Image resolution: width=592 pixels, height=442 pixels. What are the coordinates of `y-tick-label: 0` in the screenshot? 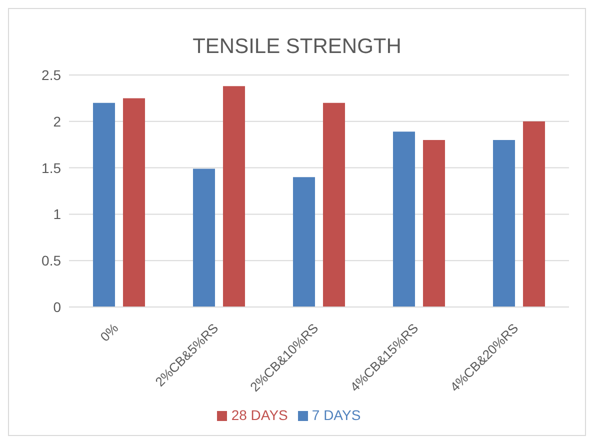 It's located at (57, 306).